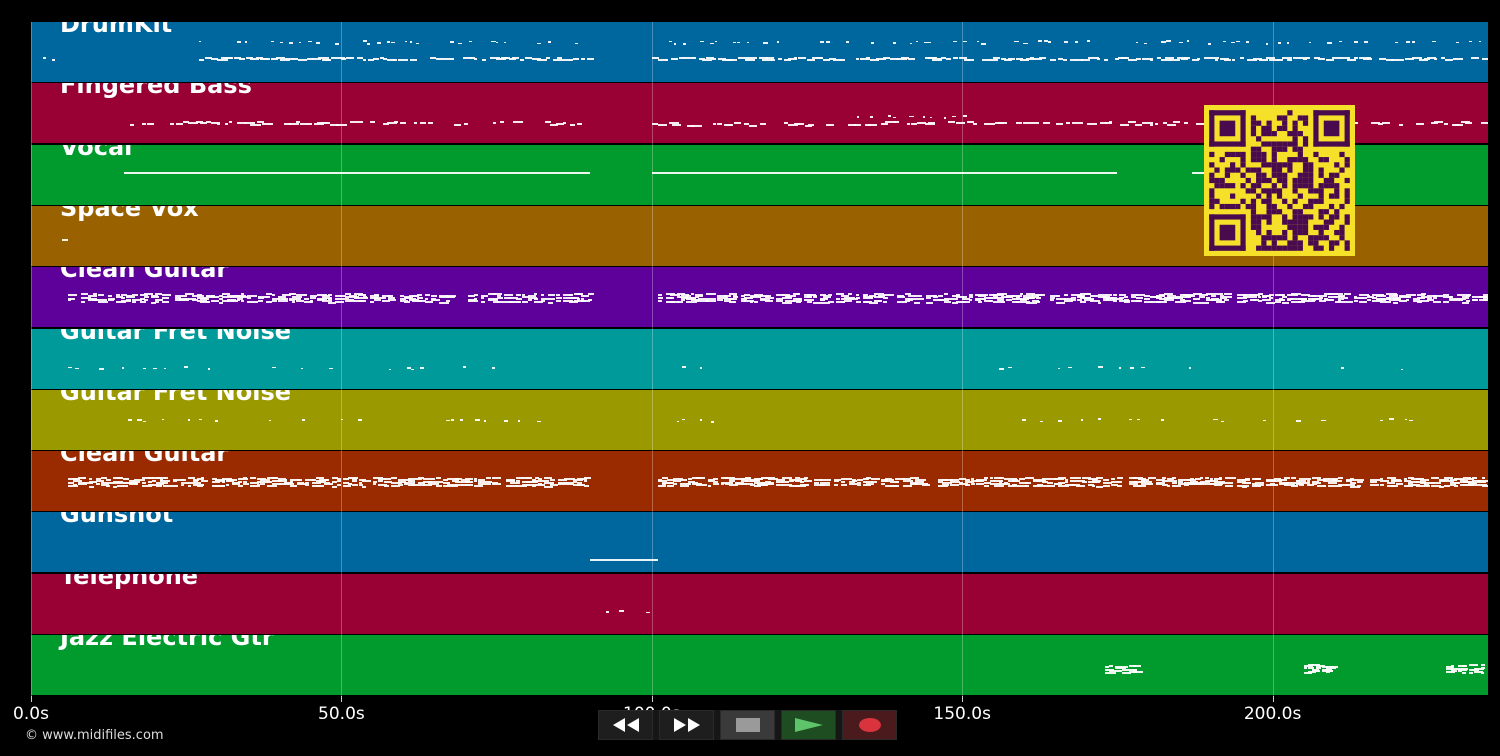  I want to click on track-lane: DrumKit, so click(759, 52).